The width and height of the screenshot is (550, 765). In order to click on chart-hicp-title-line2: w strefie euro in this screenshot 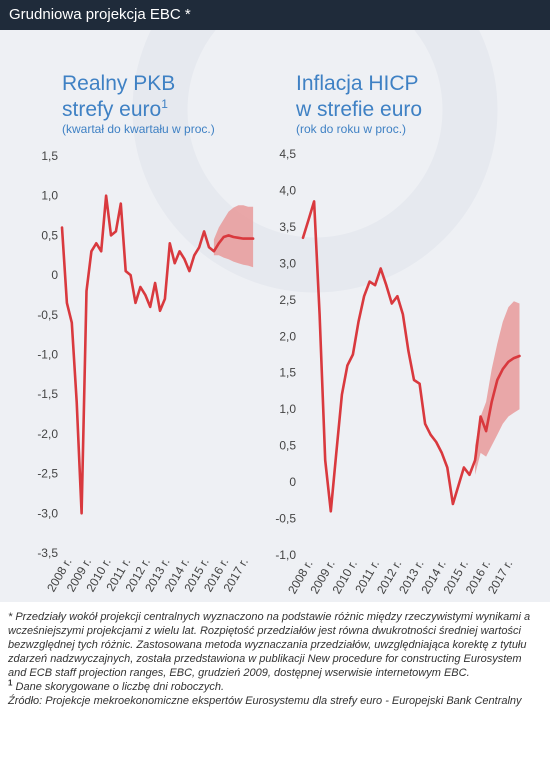, I will do `click(358, 109)`.